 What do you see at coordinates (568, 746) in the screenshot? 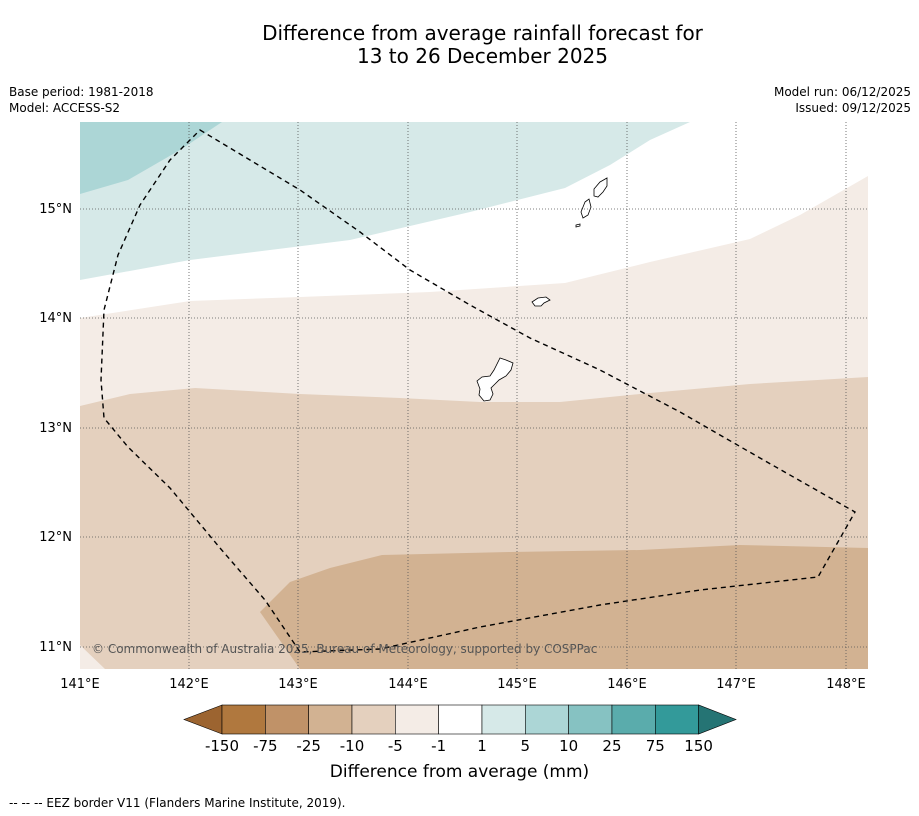
I see `colorbar-tick-label: 10` at bounding box center [568, 746].